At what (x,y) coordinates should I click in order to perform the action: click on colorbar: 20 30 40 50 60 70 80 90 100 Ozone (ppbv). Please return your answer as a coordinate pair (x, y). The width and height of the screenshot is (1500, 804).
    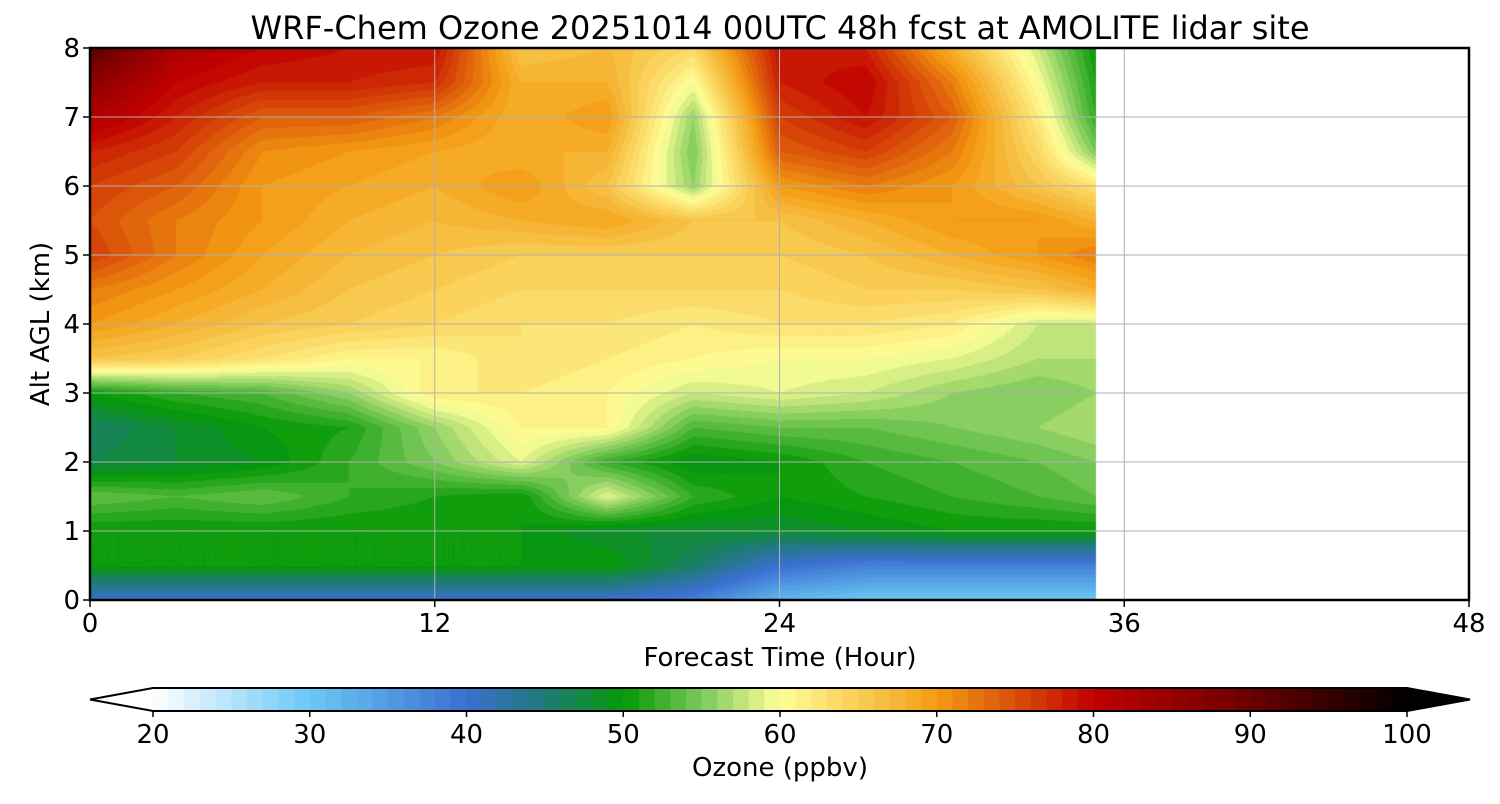
    Looking at the image, I should click on (780, 735).